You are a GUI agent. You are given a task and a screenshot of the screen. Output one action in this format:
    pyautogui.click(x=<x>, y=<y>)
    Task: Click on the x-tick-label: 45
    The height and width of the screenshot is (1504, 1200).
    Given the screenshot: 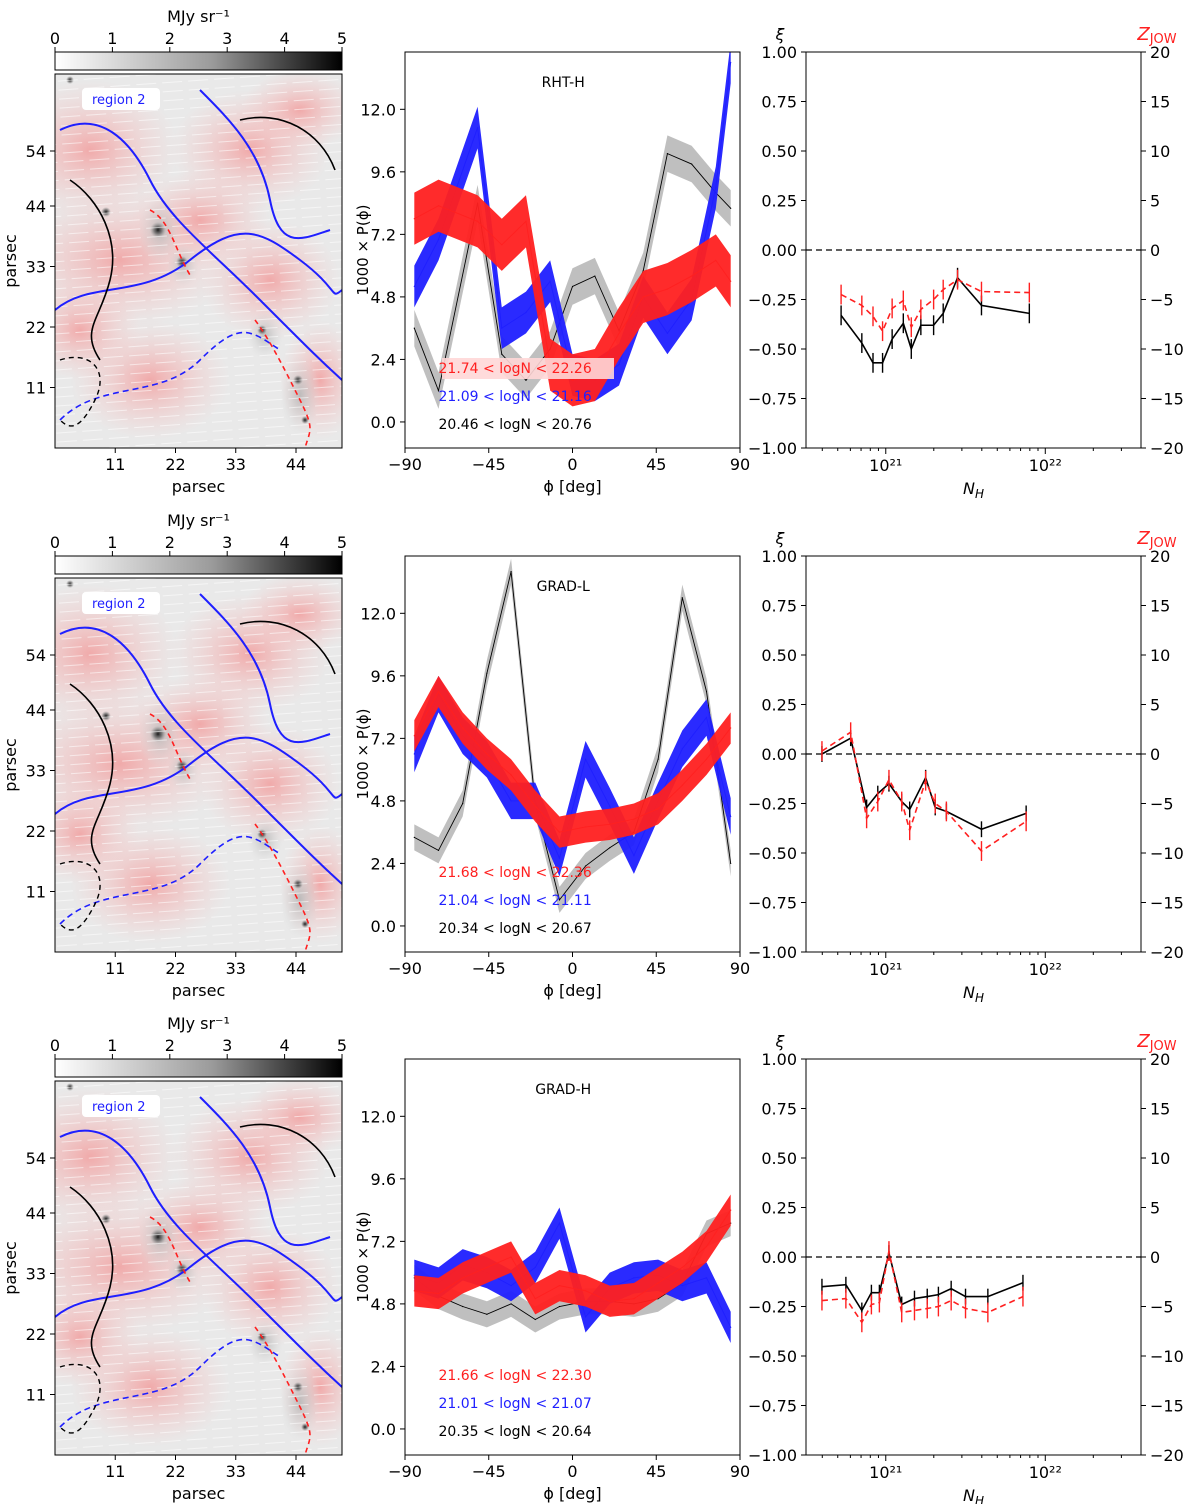 What is the action you would take?
    pyautogui.click(x=656, y=1471)
    